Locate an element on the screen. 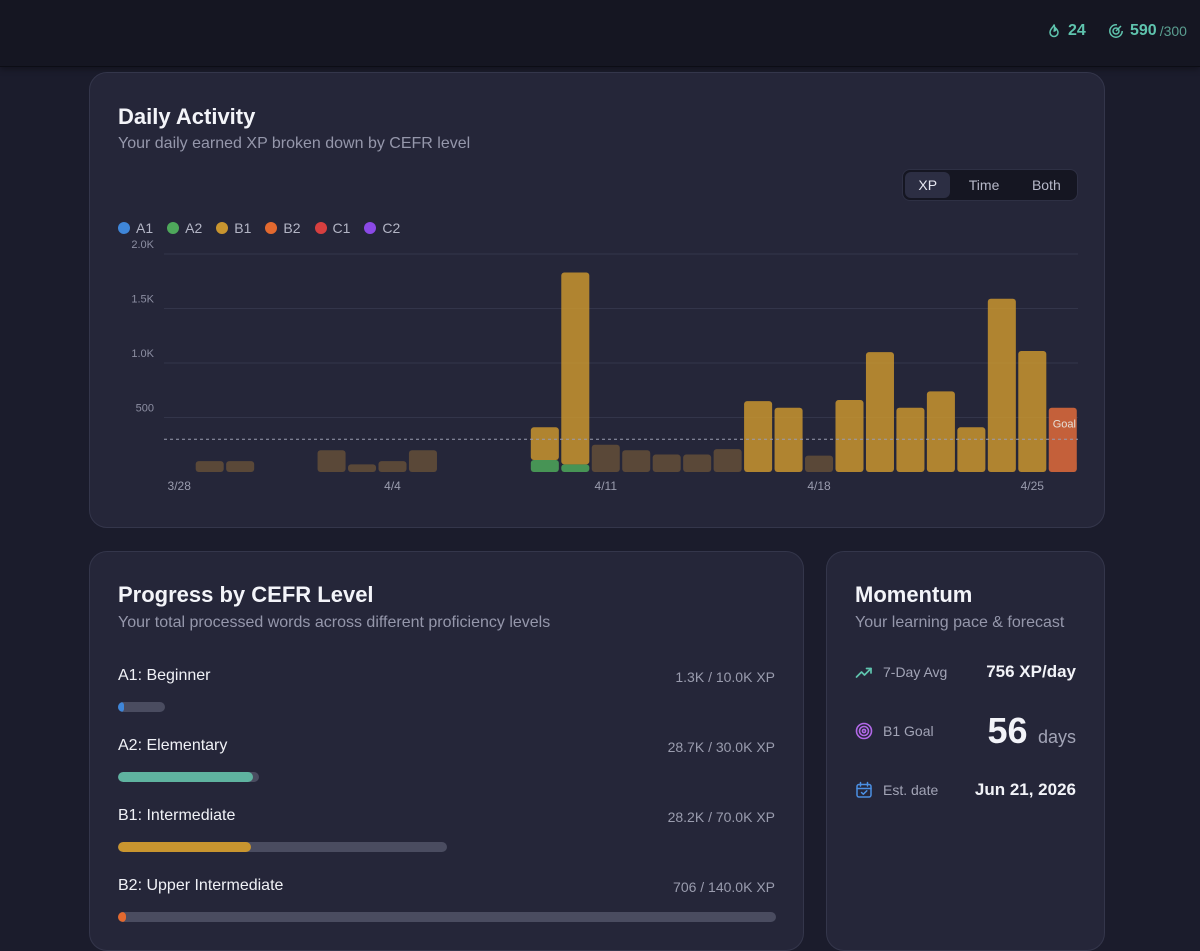  legend-c1: C1 is located at coordinates (332, 228).